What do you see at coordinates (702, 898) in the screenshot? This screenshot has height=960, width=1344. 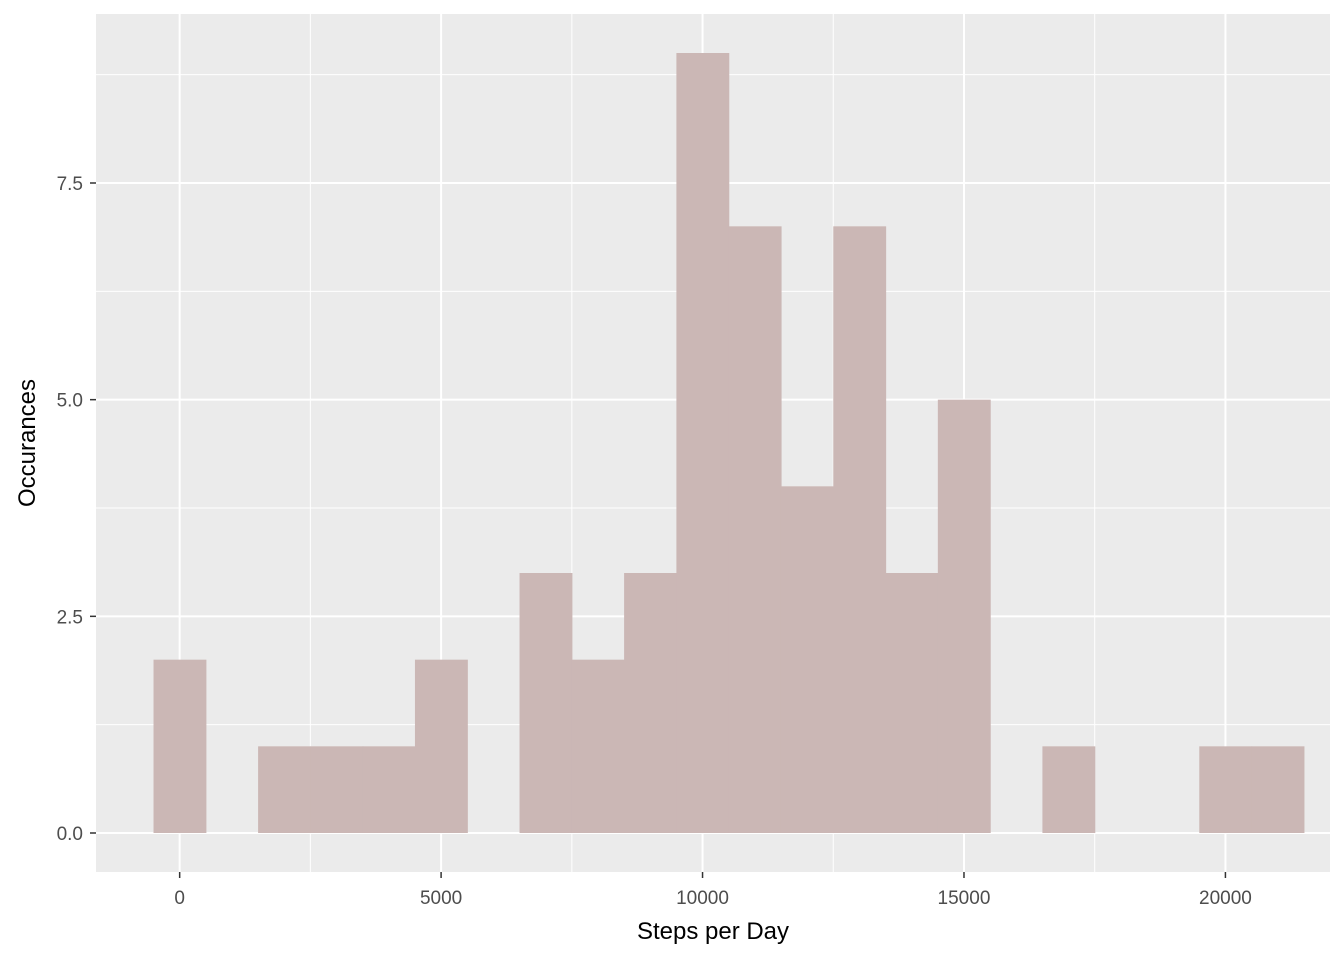 I see `x-tick-label: 10000` at bounding box center [702, 898].